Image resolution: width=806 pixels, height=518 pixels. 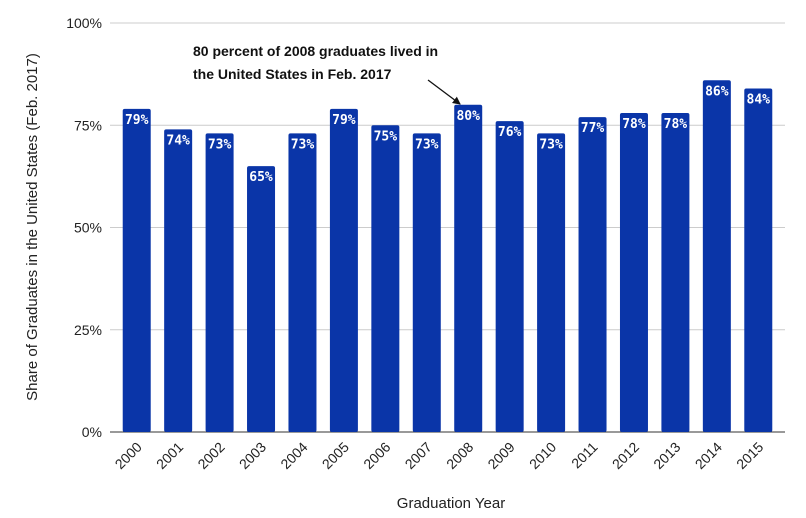 What do you see at coordinates (335, 455) in the screenshot?
I see `x-tick-label: 2005` at bounding box center [335, 455].